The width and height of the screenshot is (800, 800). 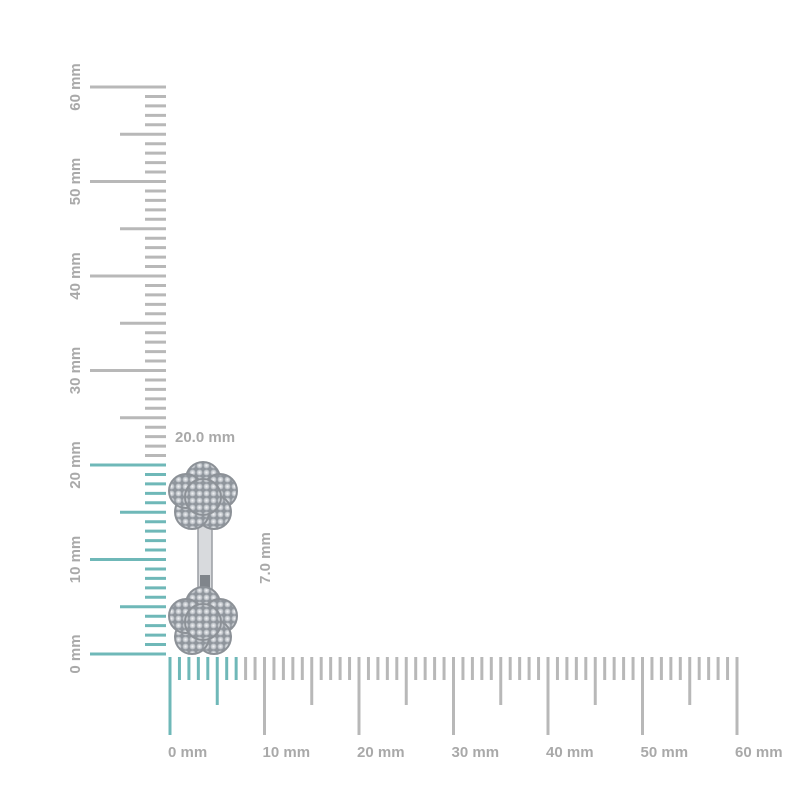 What do you see at coordinates (265, 558) in the screenshot?
I see `width-label: 7.0 mm` at bounding box center [265, 558].